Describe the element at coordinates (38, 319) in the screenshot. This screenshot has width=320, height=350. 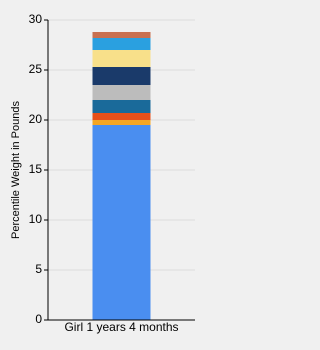
I see `y-tick-label: 0` at that location.